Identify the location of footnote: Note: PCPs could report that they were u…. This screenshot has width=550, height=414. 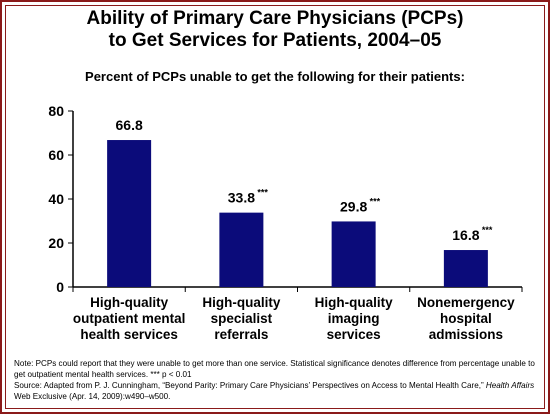
(276, 380).